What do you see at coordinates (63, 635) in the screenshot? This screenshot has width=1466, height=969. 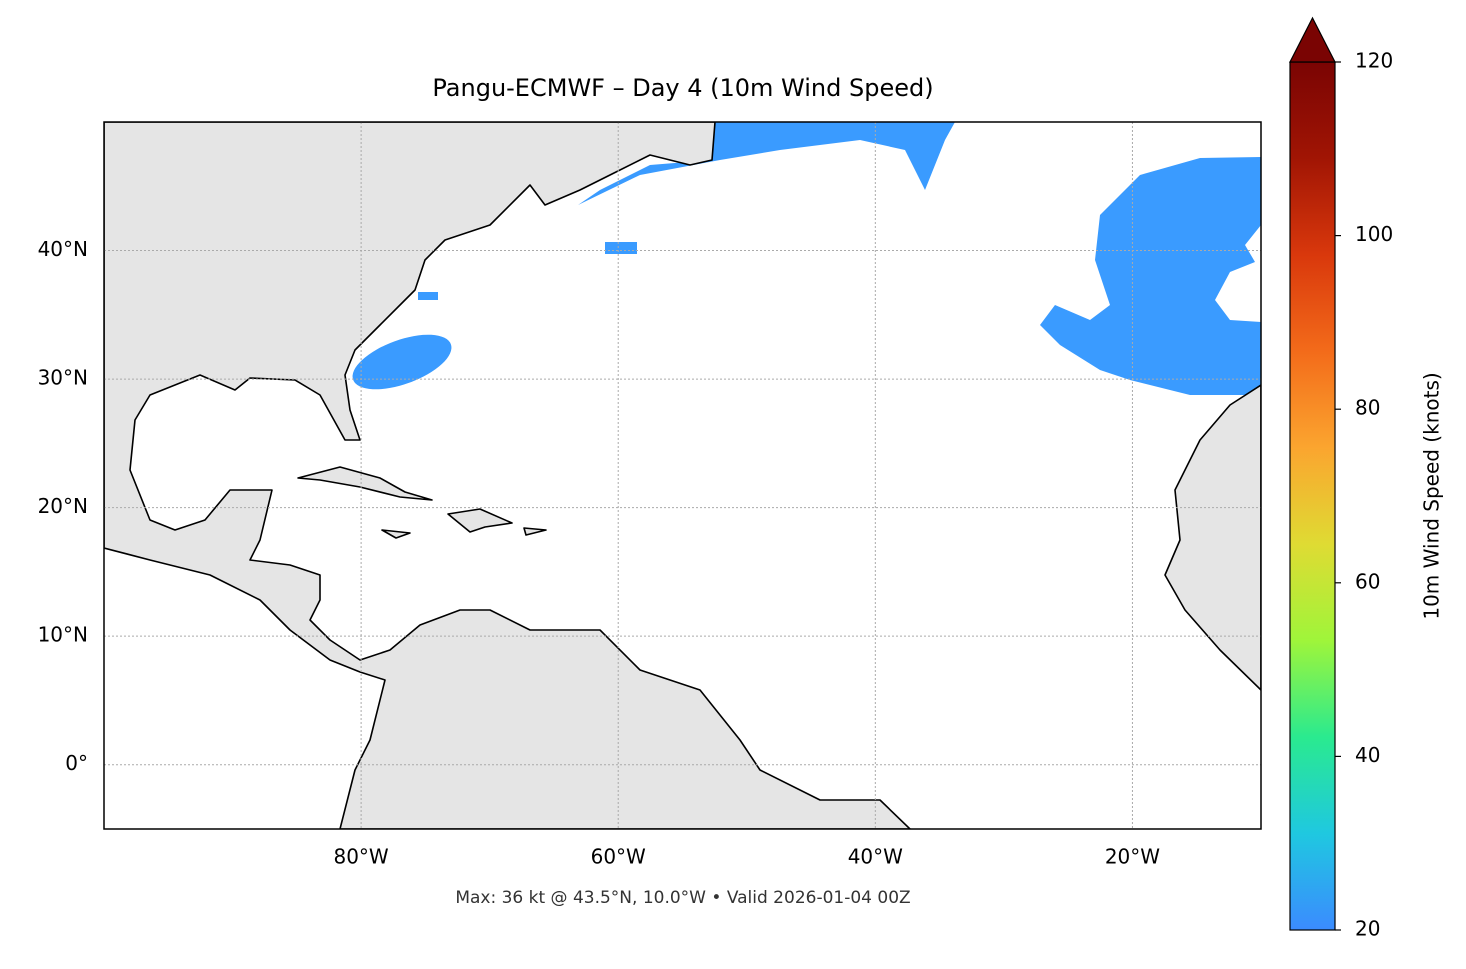 I see `y-tick-label: 10°N` at bounding box center [63, 635].